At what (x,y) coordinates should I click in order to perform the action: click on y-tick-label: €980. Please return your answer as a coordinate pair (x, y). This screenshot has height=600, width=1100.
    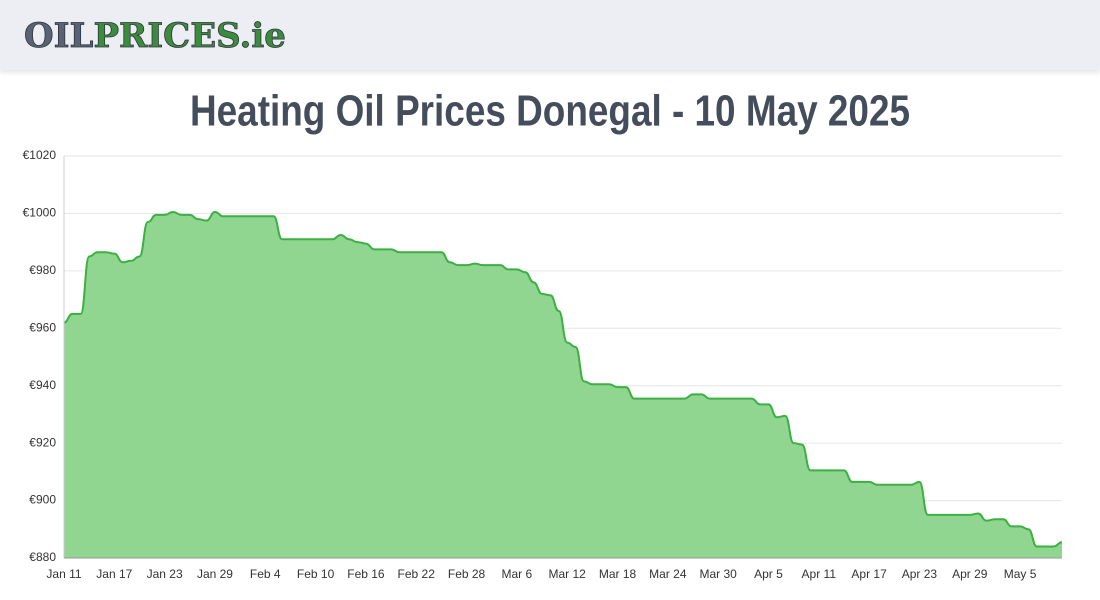
    Looking at the image, I should click on (42, 270).